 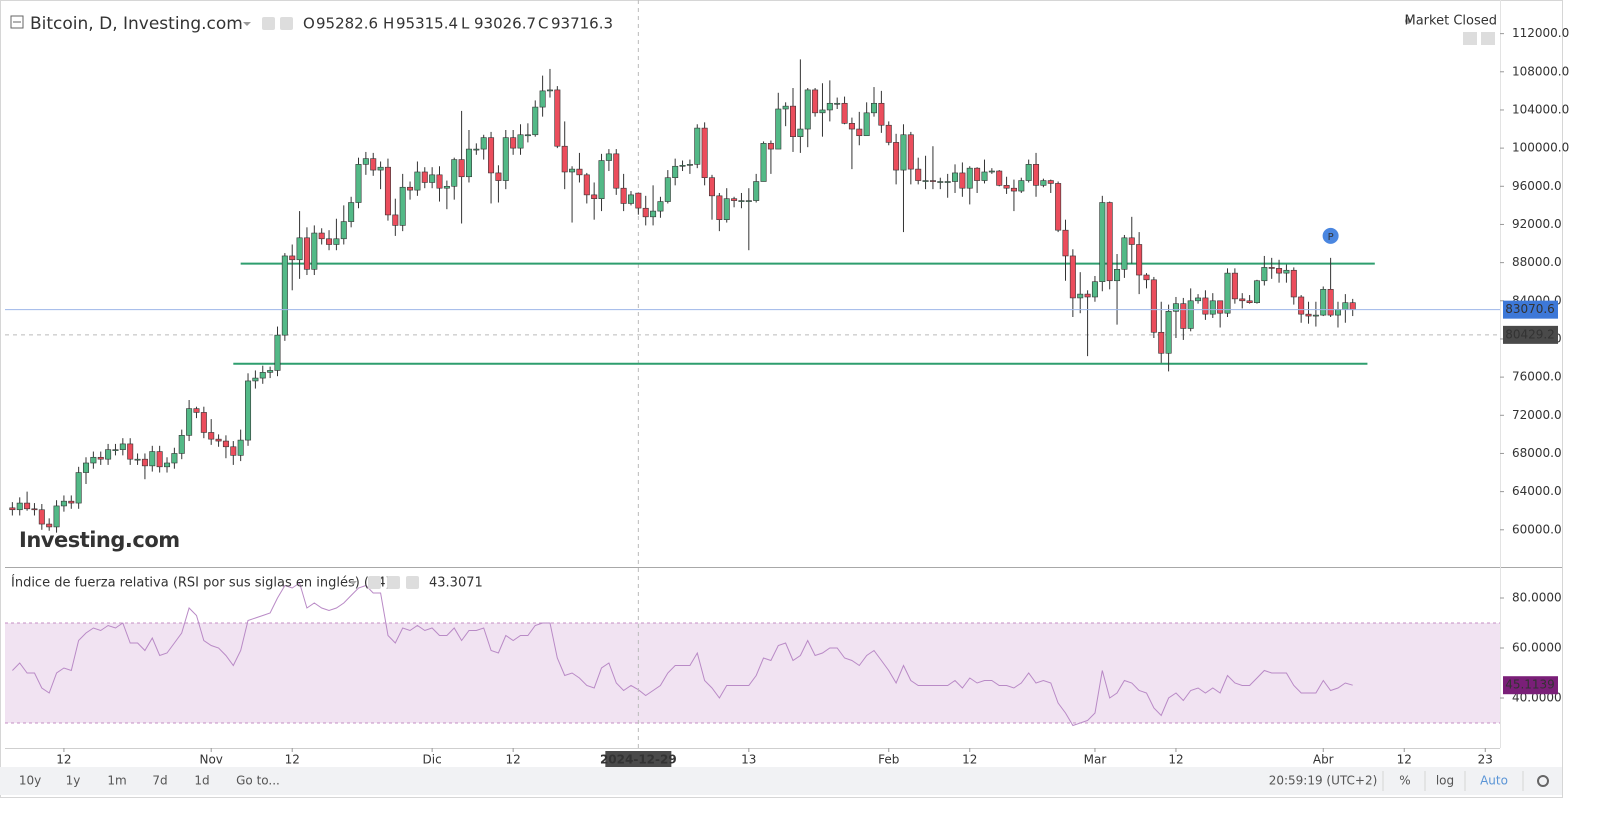 What do you see at coordinates (1488, 38) in the screenshot?
I see `scroll-up-icon` at bounding box center [1488, 38].